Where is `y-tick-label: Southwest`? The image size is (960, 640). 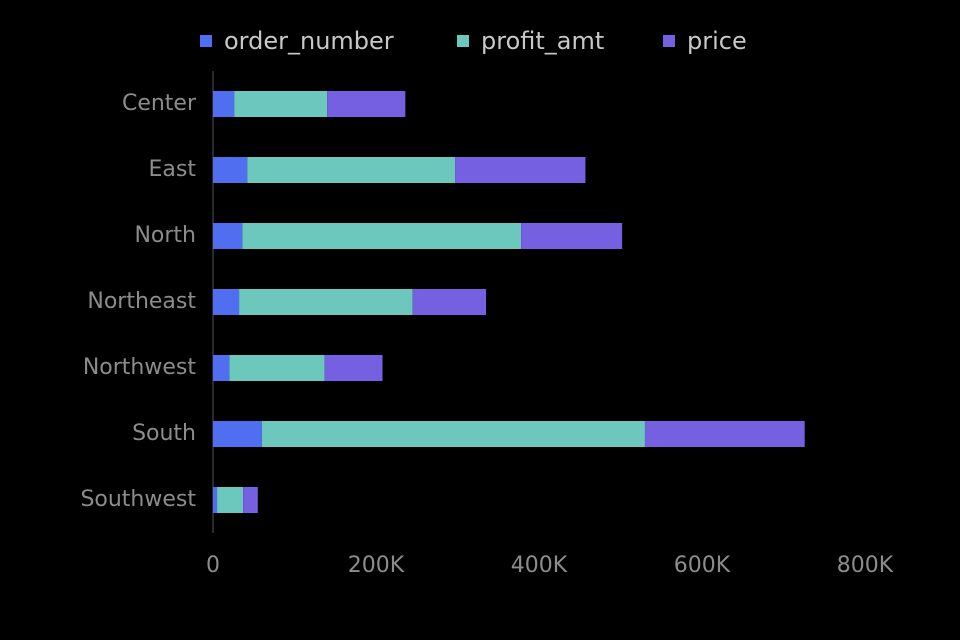 y-tick-label: Southwest is located at coordinates (138, 499).